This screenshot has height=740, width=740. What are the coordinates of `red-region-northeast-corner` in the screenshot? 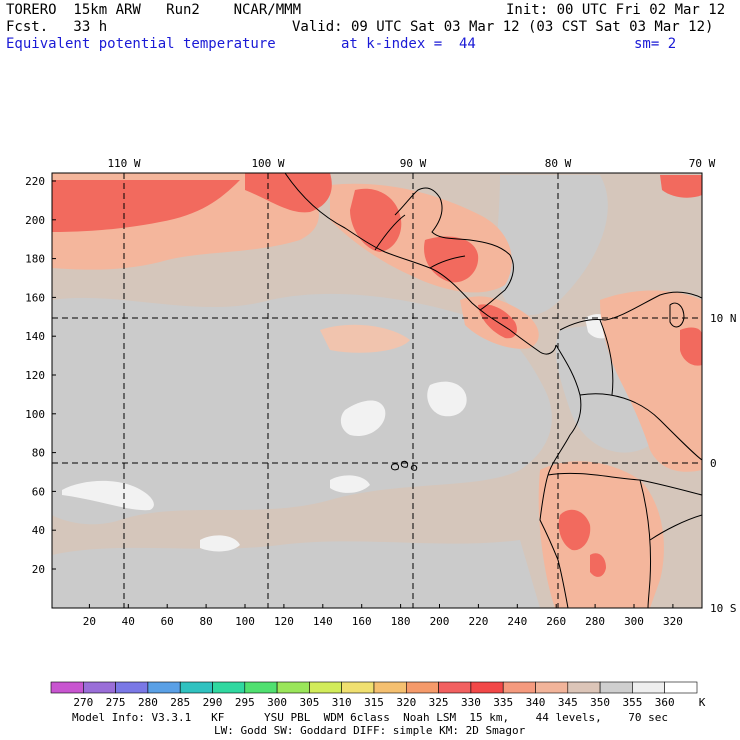 It's located at (681, 186).